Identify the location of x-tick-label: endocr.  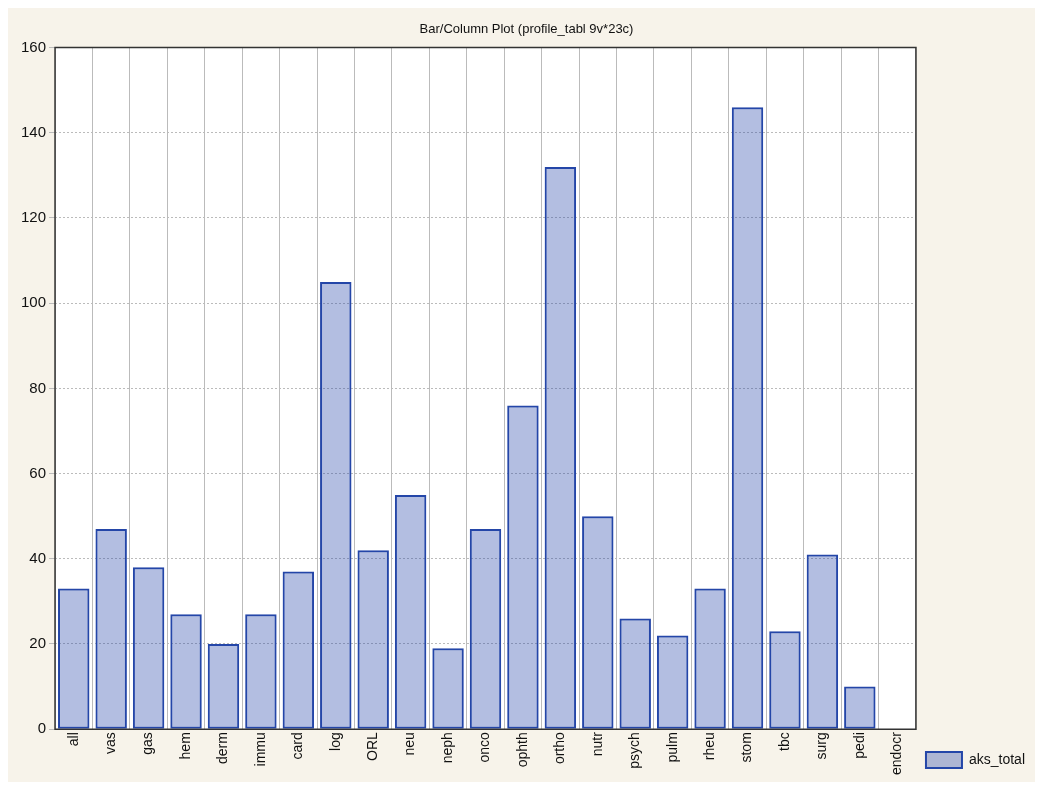
(896, 753).